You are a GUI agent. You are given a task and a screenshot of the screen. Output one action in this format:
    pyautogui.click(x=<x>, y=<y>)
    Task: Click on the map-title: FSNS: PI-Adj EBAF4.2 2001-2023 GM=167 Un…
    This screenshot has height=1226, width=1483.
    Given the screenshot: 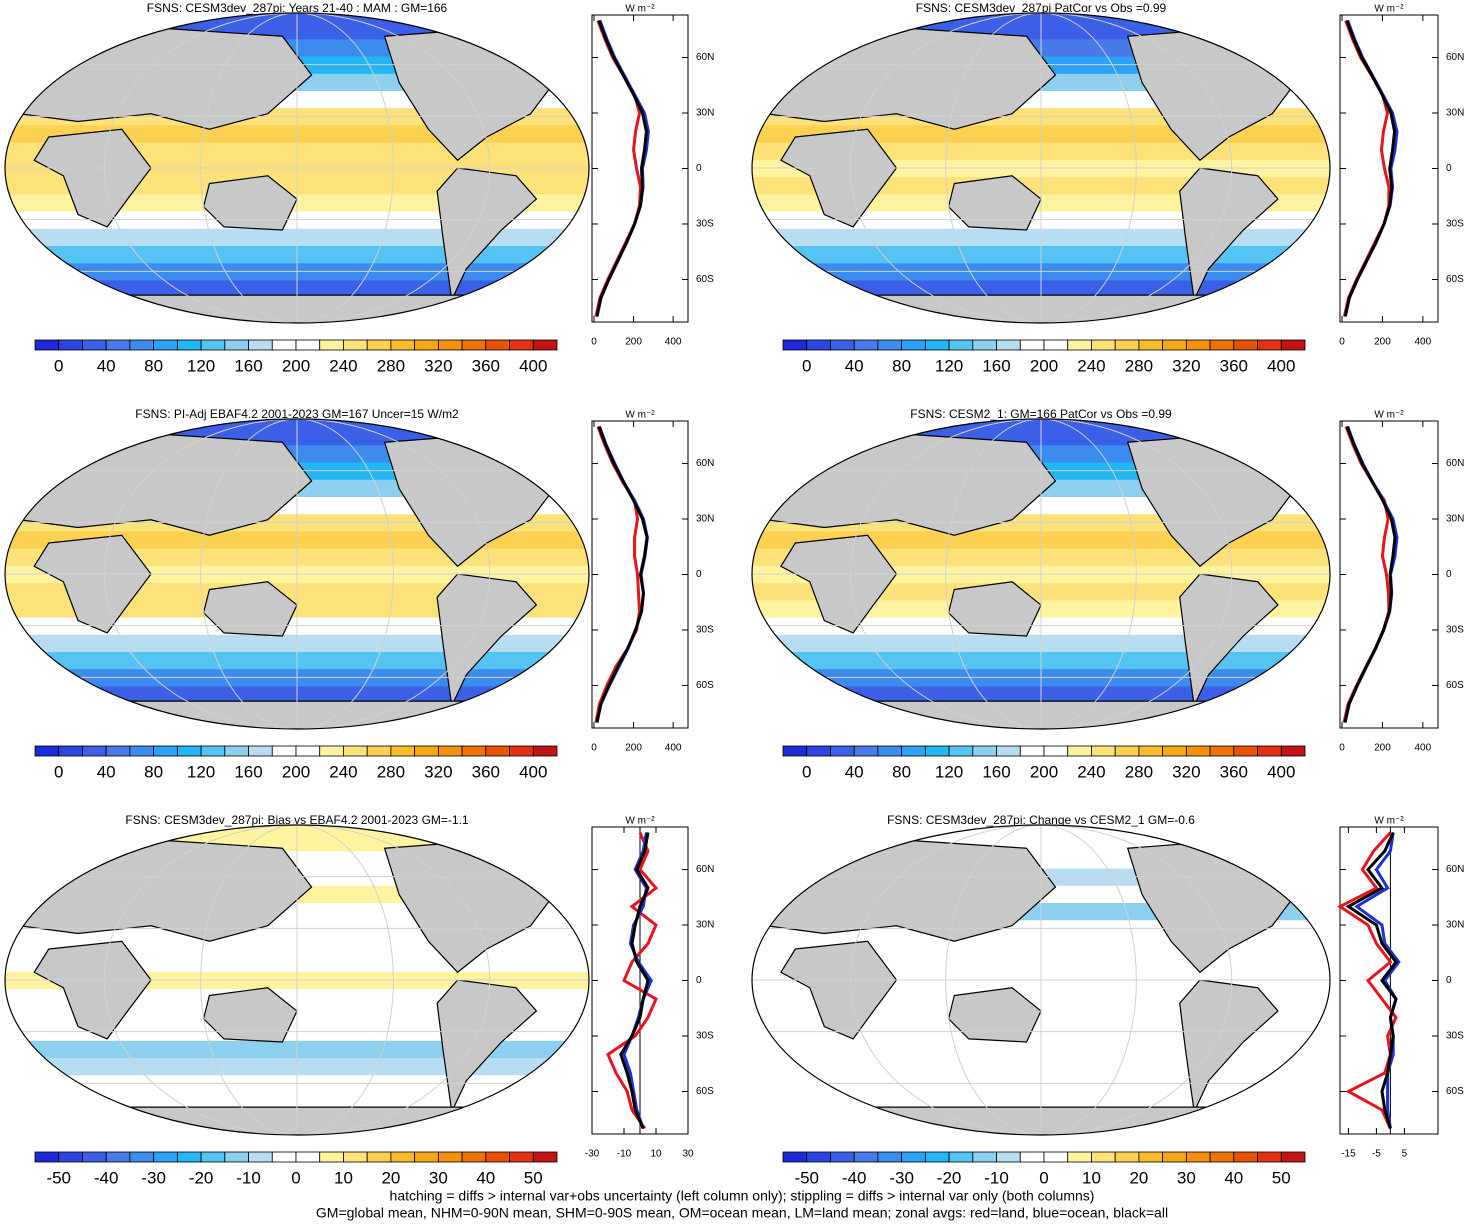 What is the action you would take?
    pyautogui.click(x=297, y=414)
    